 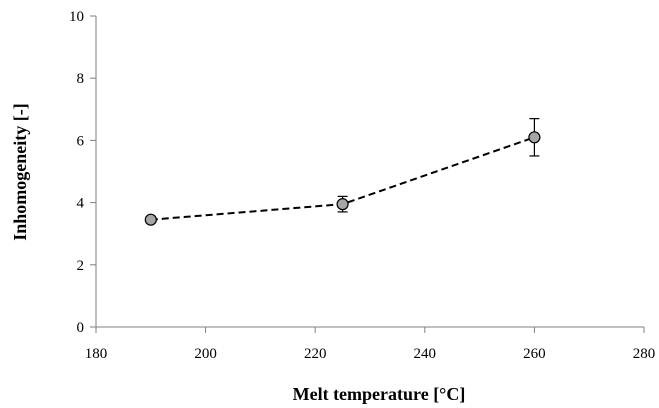 What do you see at coordinates (81, 141) in the screenshot?
I see `y-tick-label: 6` at bounding box center [81, 141].